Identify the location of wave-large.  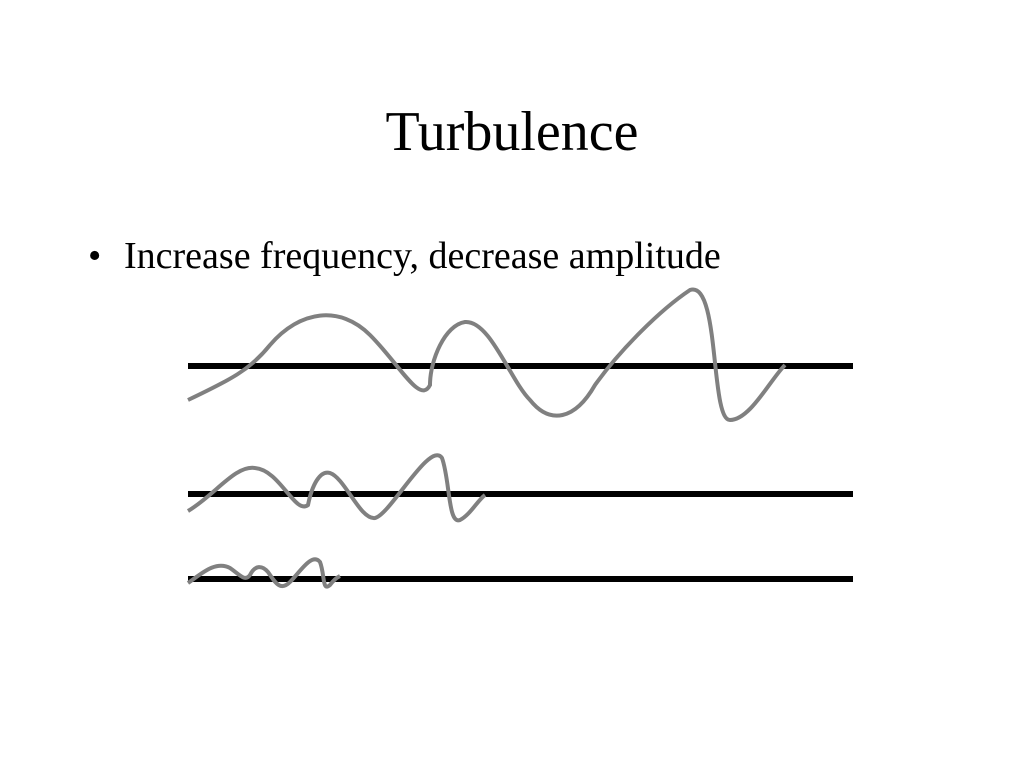
(487, 355).